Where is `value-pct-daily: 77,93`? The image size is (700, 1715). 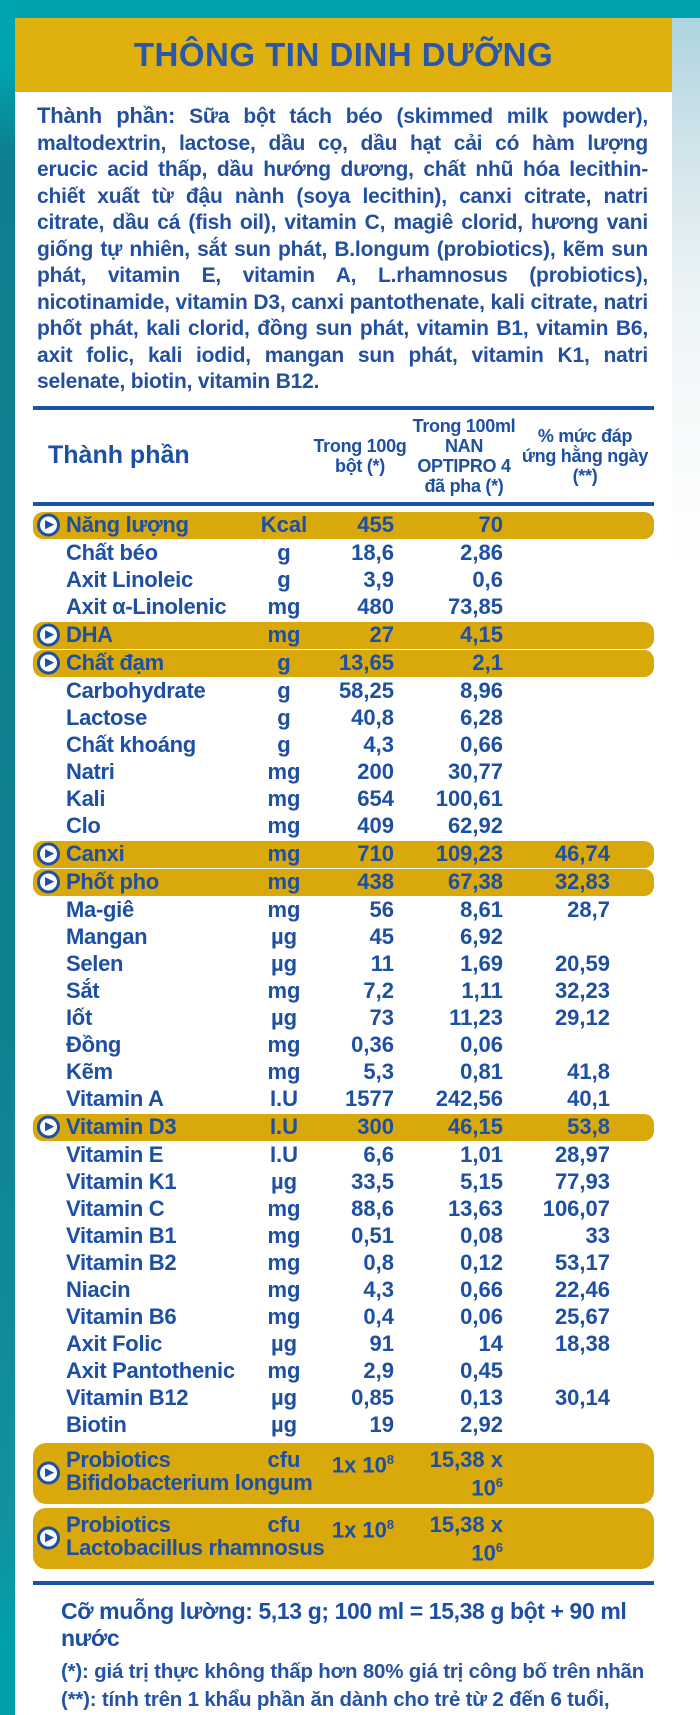 value-pct-daily: 77,93 is located at coordinates (582, 1181).